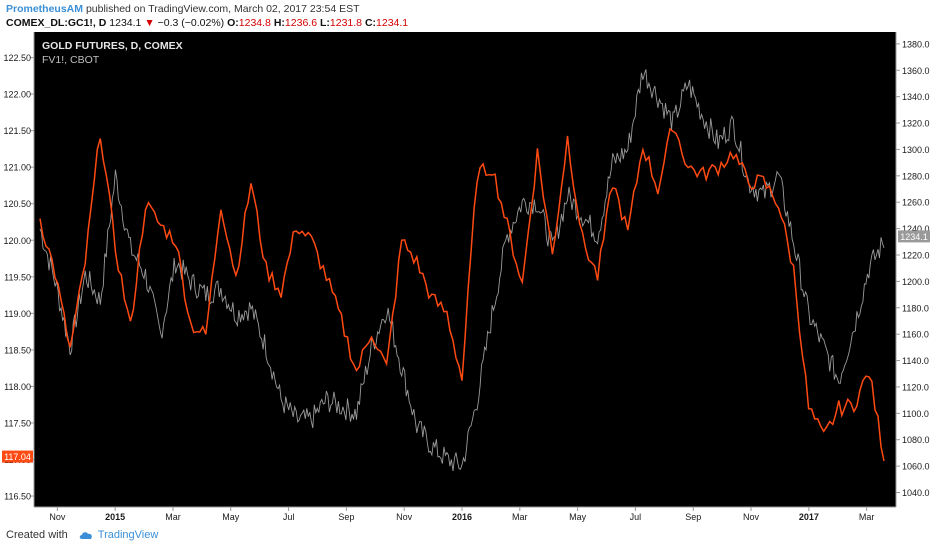  Describe the element at coordinates (916, 467) in the screenshot. I see `right-tick-label: 1060.0` at that location.